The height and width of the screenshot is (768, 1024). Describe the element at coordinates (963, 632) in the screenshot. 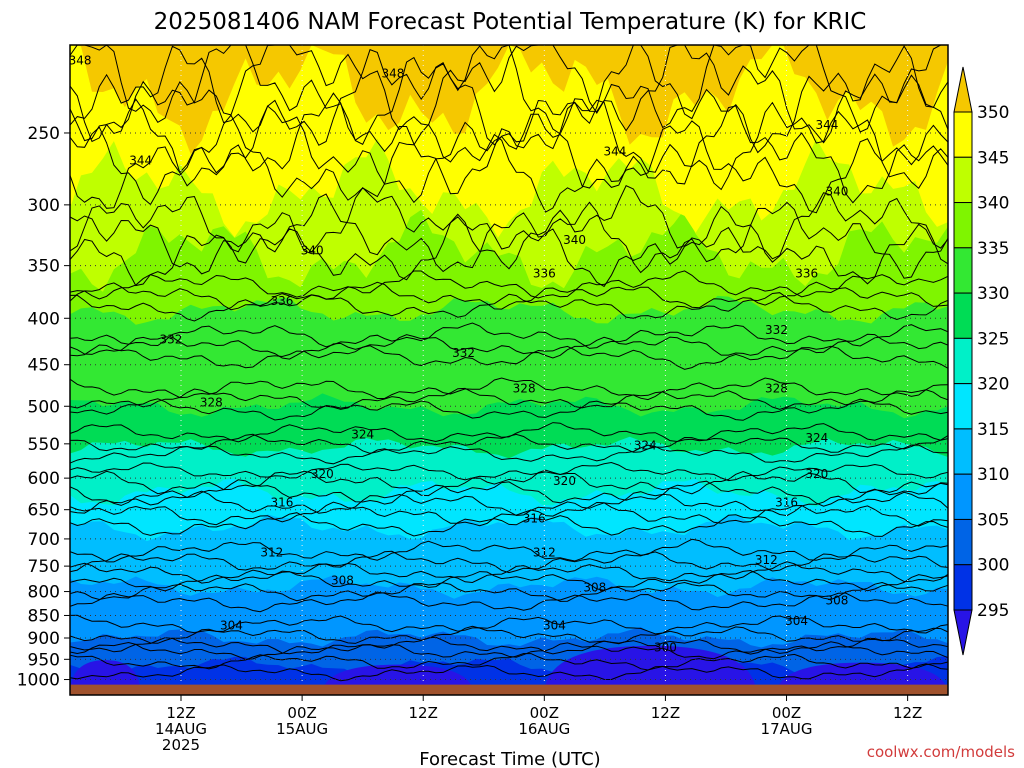

I see `colorbar-min-arrow` at that location.